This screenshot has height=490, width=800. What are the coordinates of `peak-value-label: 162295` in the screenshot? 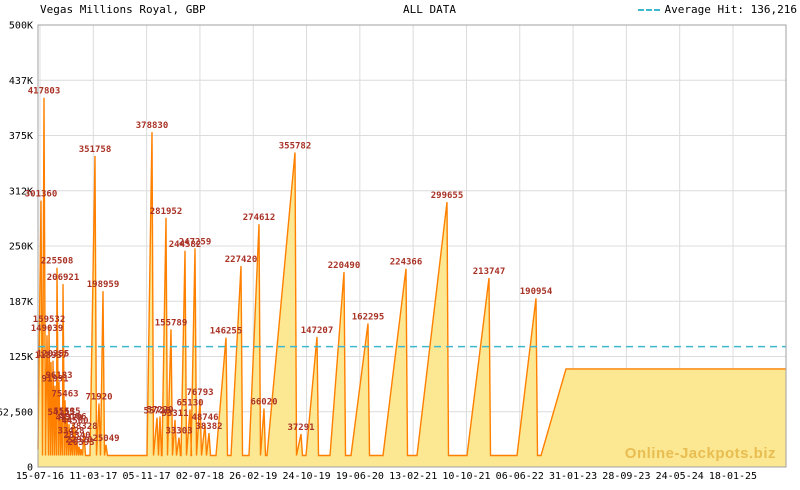 It's located at (368, 318).